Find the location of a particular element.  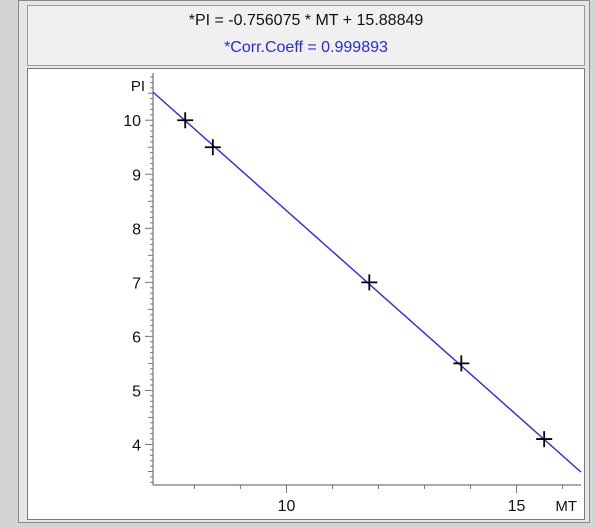

correlation-coefficient: *Corr.Coeff = 0.999893 is located at coordinates (306, 47).